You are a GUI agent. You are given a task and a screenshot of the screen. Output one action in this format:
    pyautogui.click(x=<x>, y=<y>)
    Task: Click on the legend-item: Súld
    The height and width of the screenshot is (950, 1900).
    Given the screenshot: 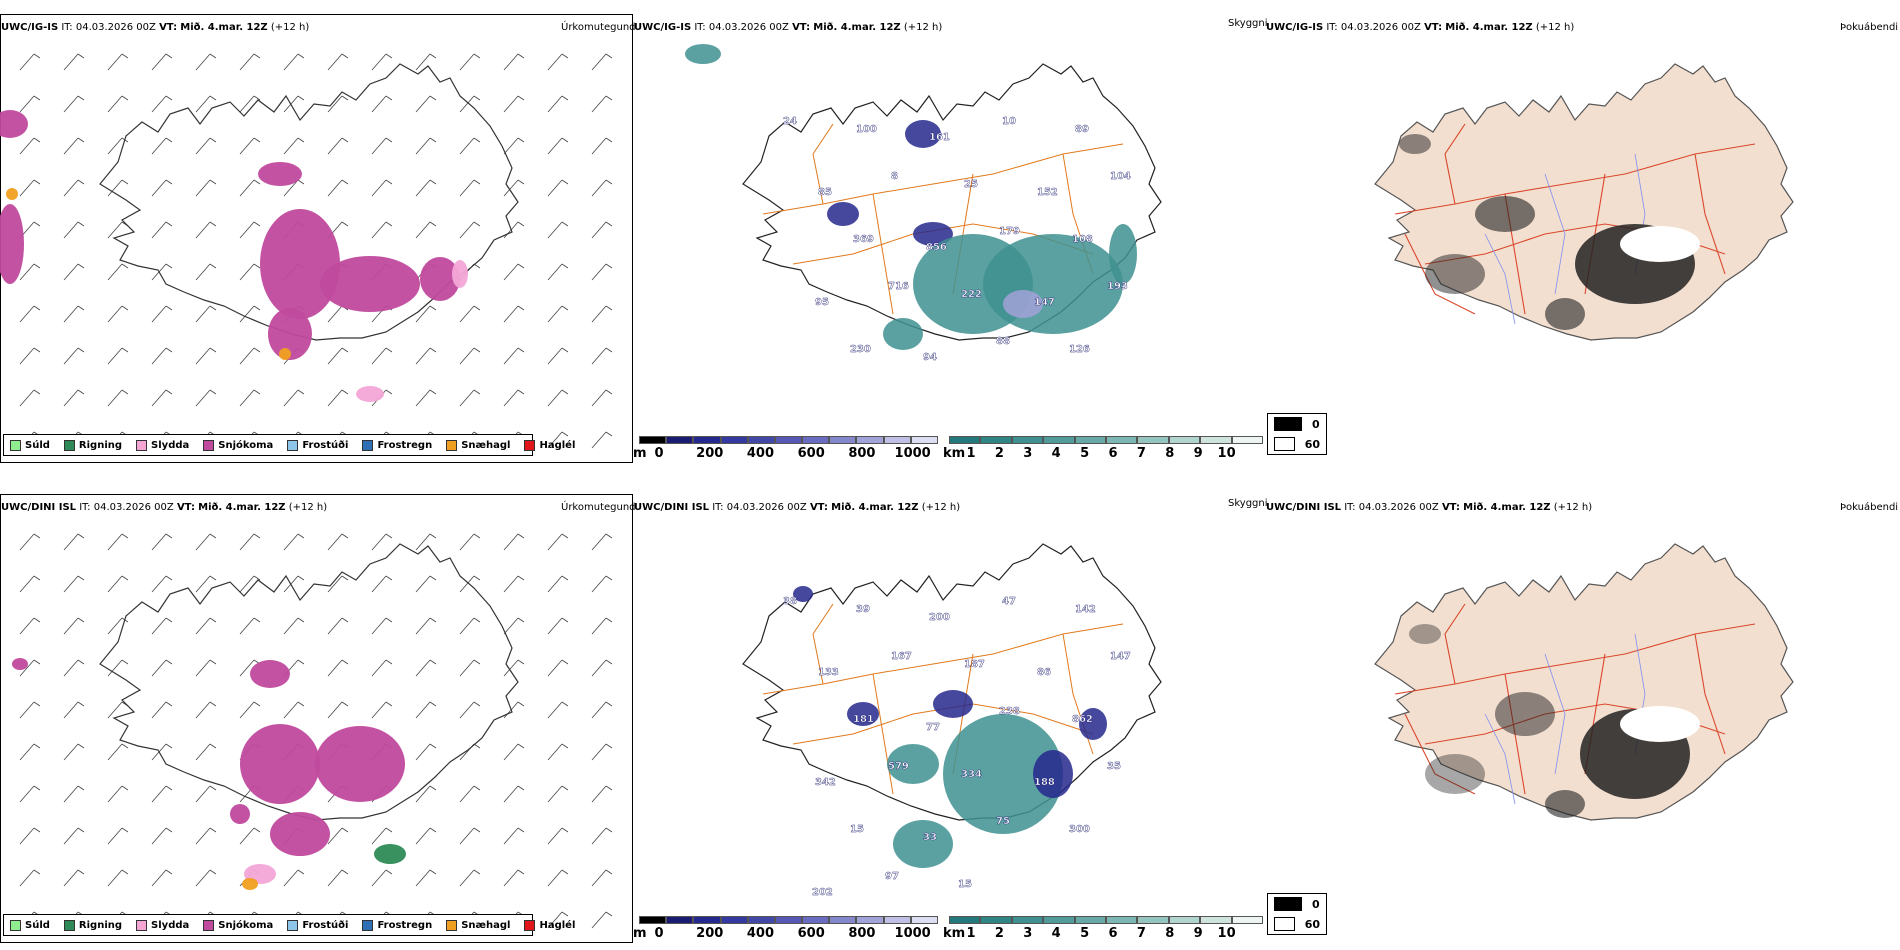 What is the action you would take?
    pyautogui.click(x=30, y=445)
    